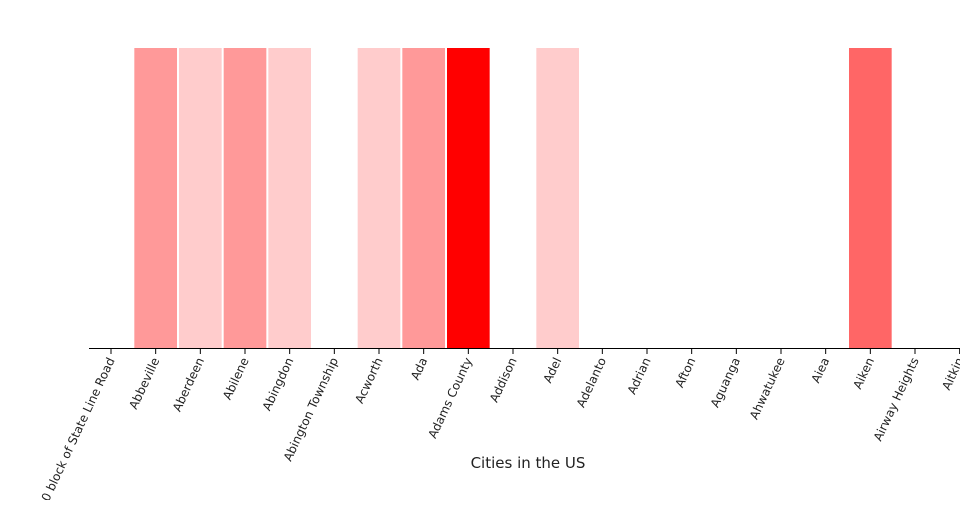  Describe the element at coordinates (949, 373) in the screenshot. I see `x-tick-label: Aitkin` at that location.